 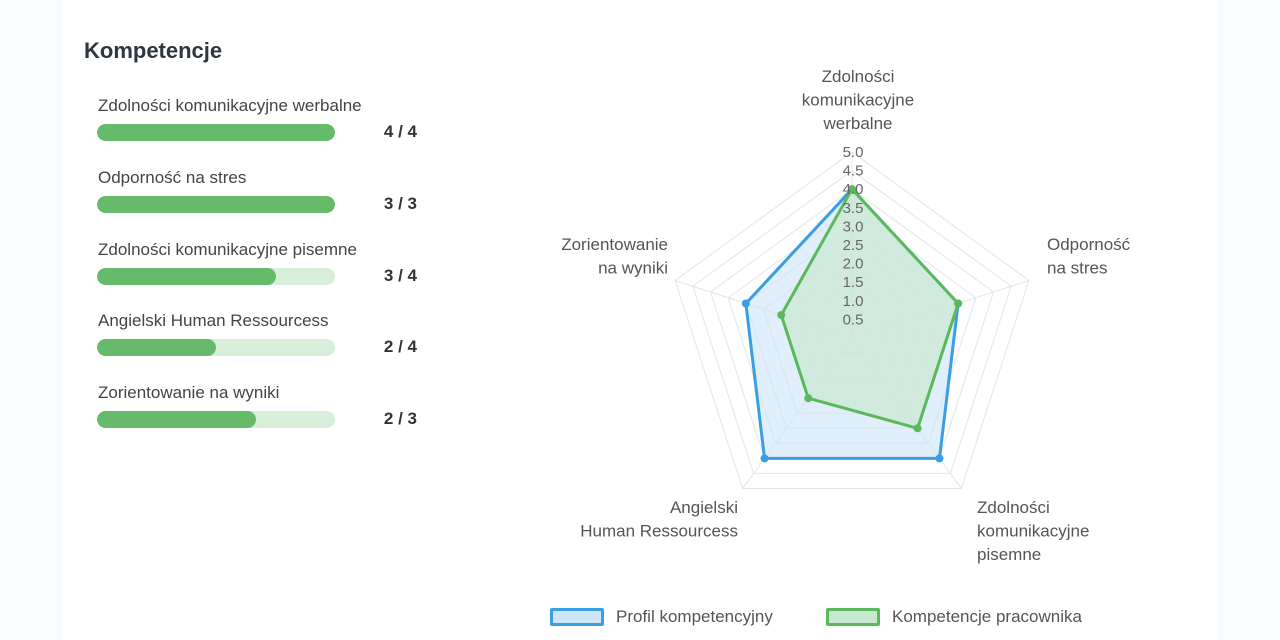 I want to click on skill-name: Odporność na stres, so click(x=172, y=177).